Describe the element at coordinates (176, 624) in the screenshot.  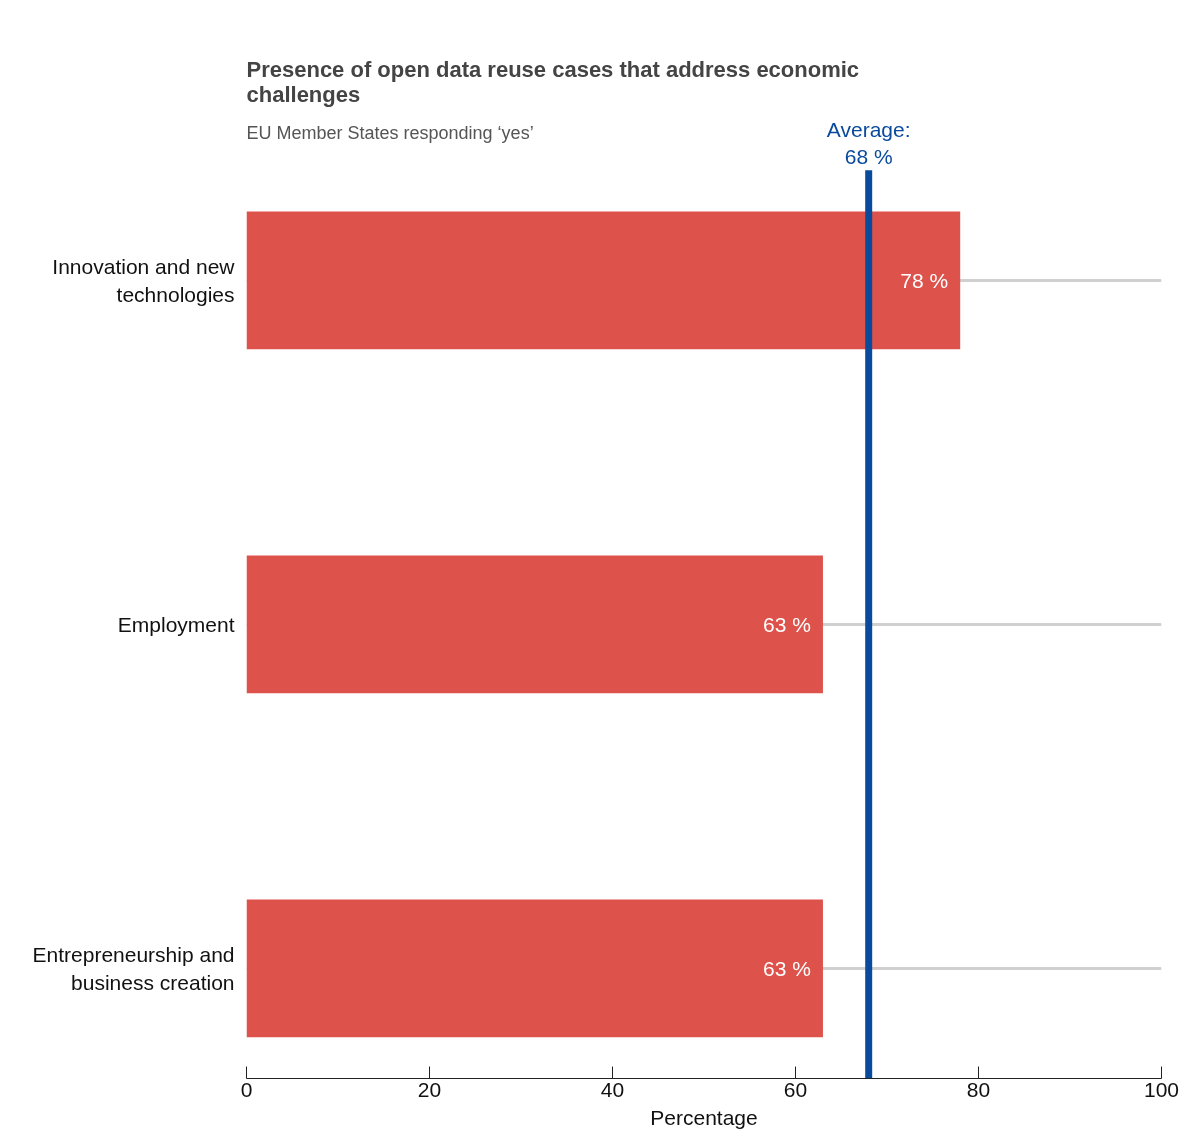
I see `y-tick-label: Employment` at that location.